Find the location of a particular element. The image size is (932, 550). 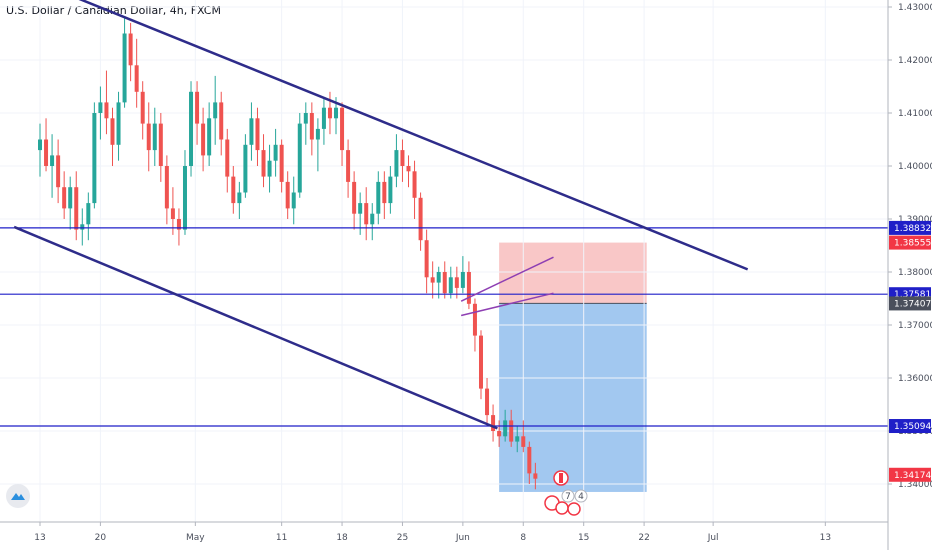

price-label-value: 1.37407 is located at coordinates (912, 304).